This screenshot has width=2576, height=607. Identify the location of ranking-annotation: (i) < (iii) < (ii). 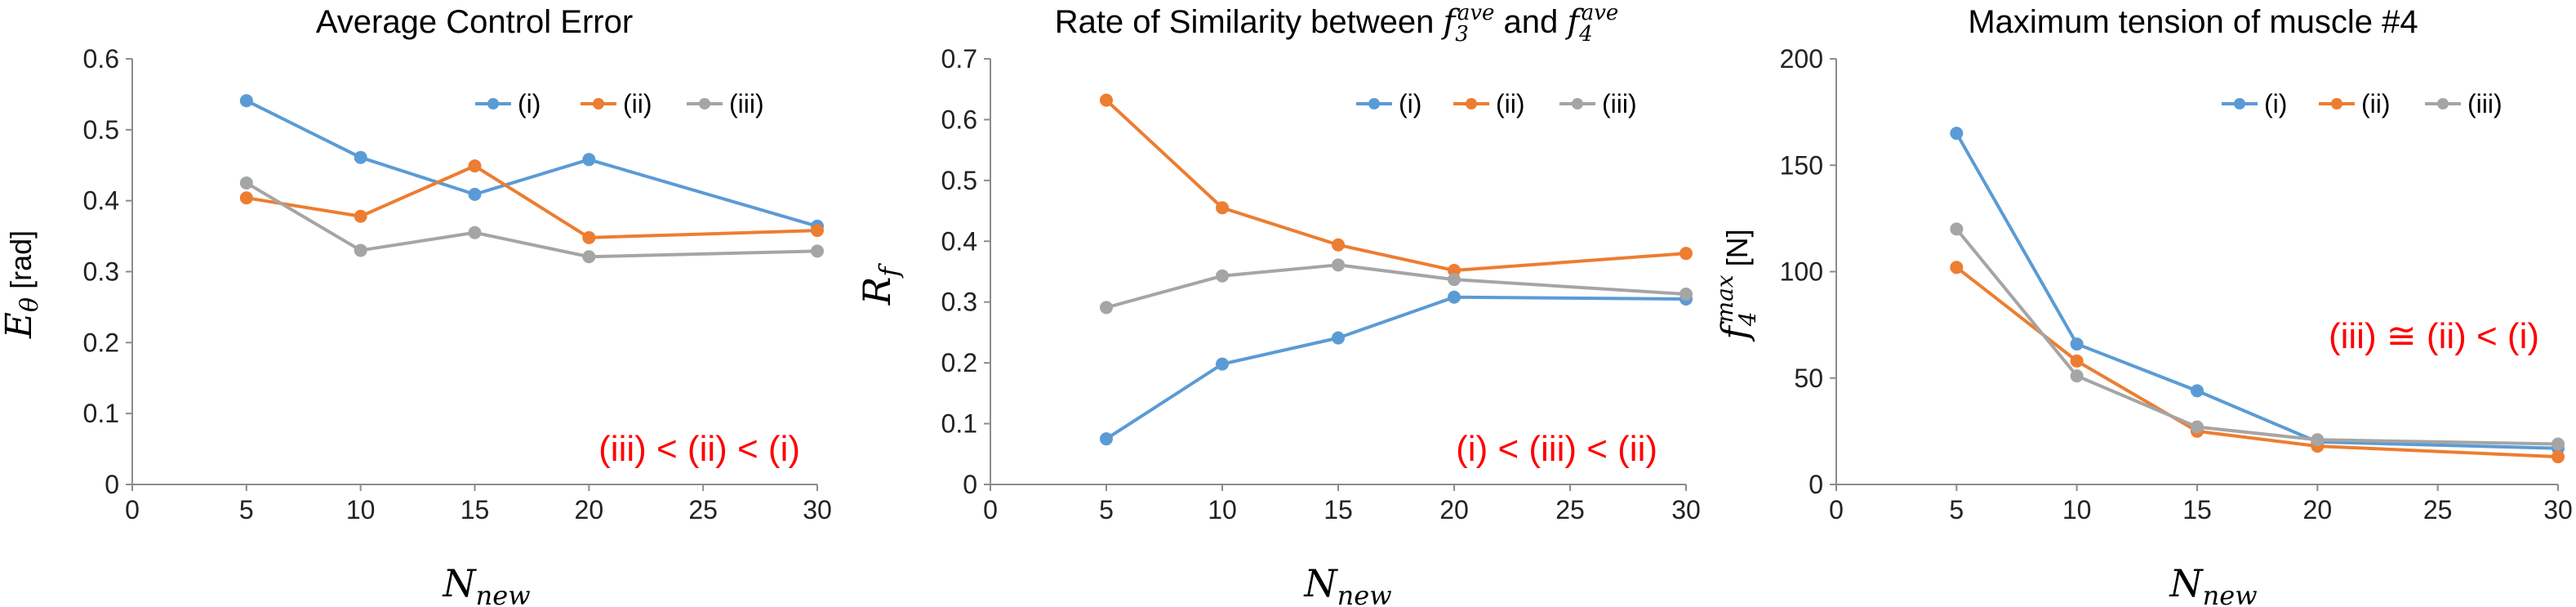
(1556, 449).